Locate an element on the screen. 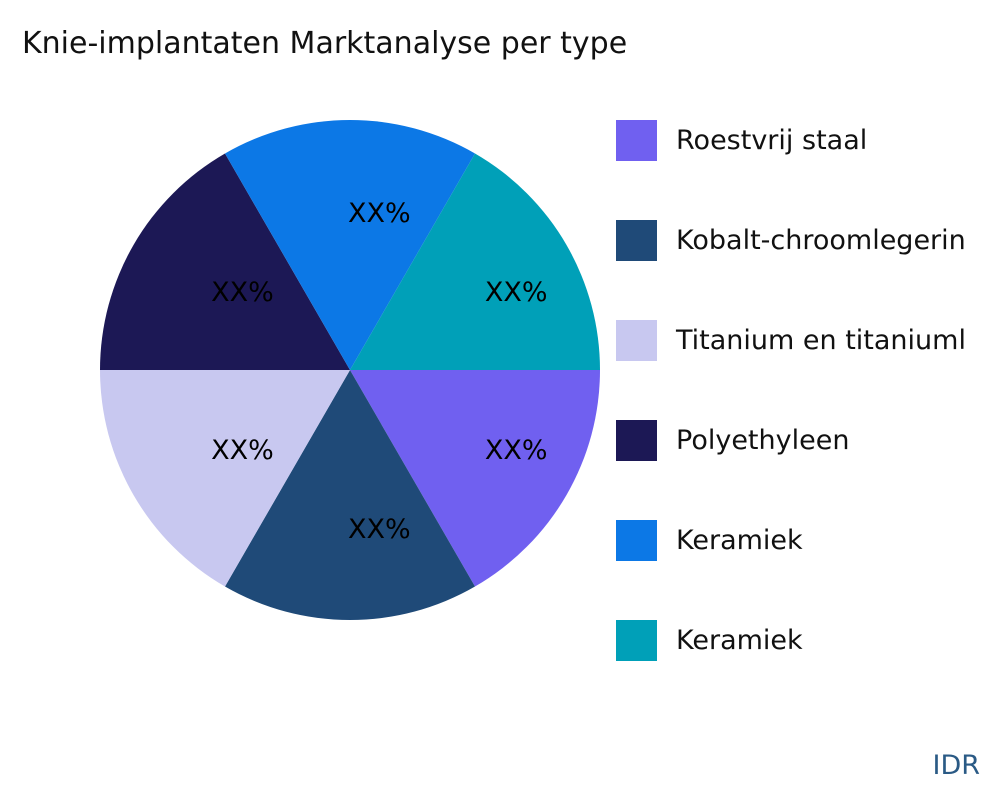 The image size is (1000, 800). legend-item: Titanium en titaniuml is located at coordinates (808, 340).